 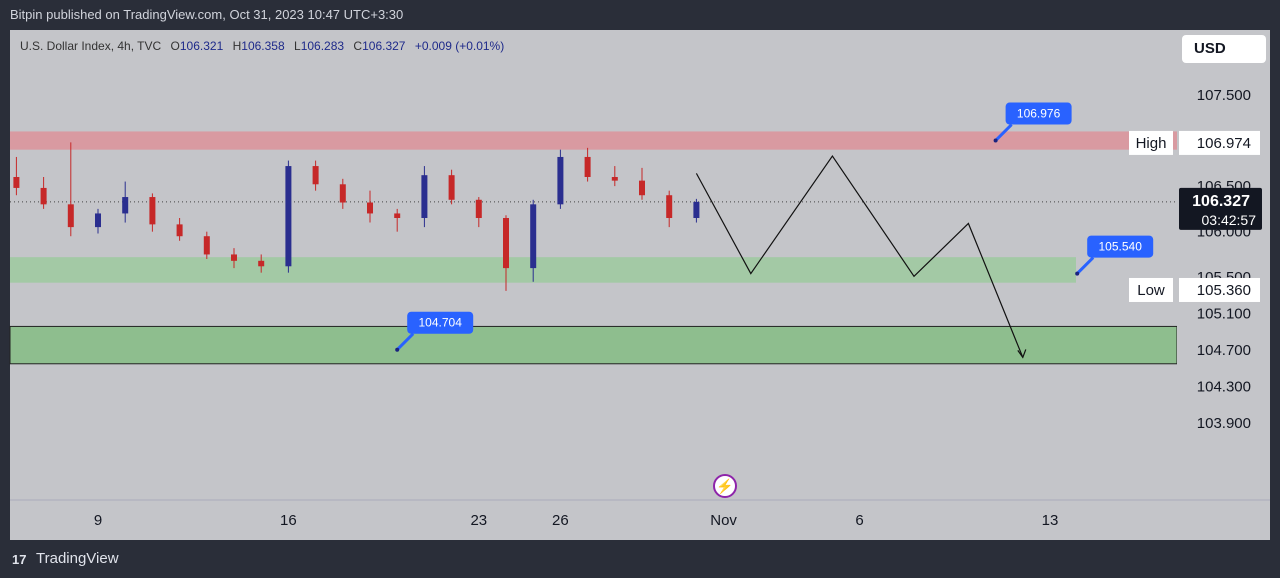 What do you see at coordinates (723, 520) in the screenshot?
I see `x-tick-label: Nov` at bounding box center [723, 520].